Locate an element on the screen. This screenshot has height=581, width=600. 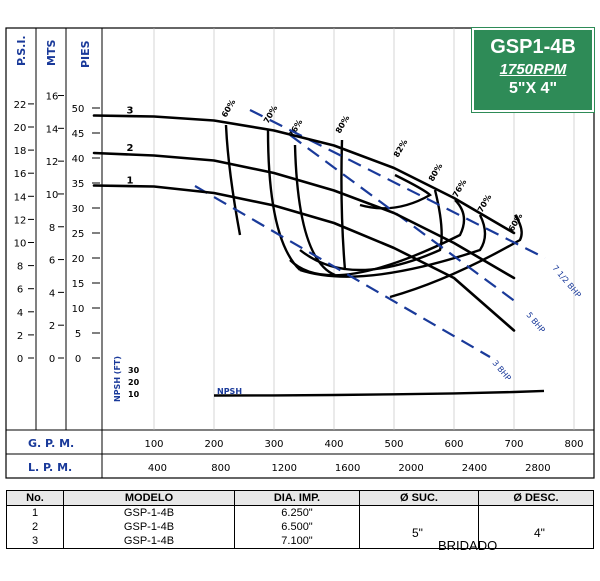
pies-tick-label: 30 is located at coordinates (78, 209).